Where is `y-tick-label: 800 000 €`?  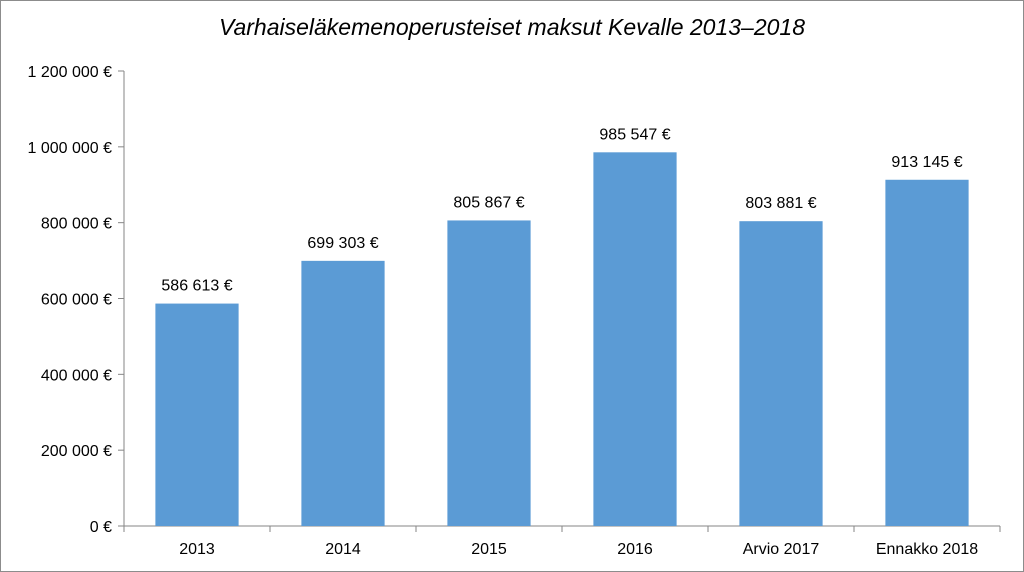 y-tick-label: 800 000 € is located at coordinates (76, 224).